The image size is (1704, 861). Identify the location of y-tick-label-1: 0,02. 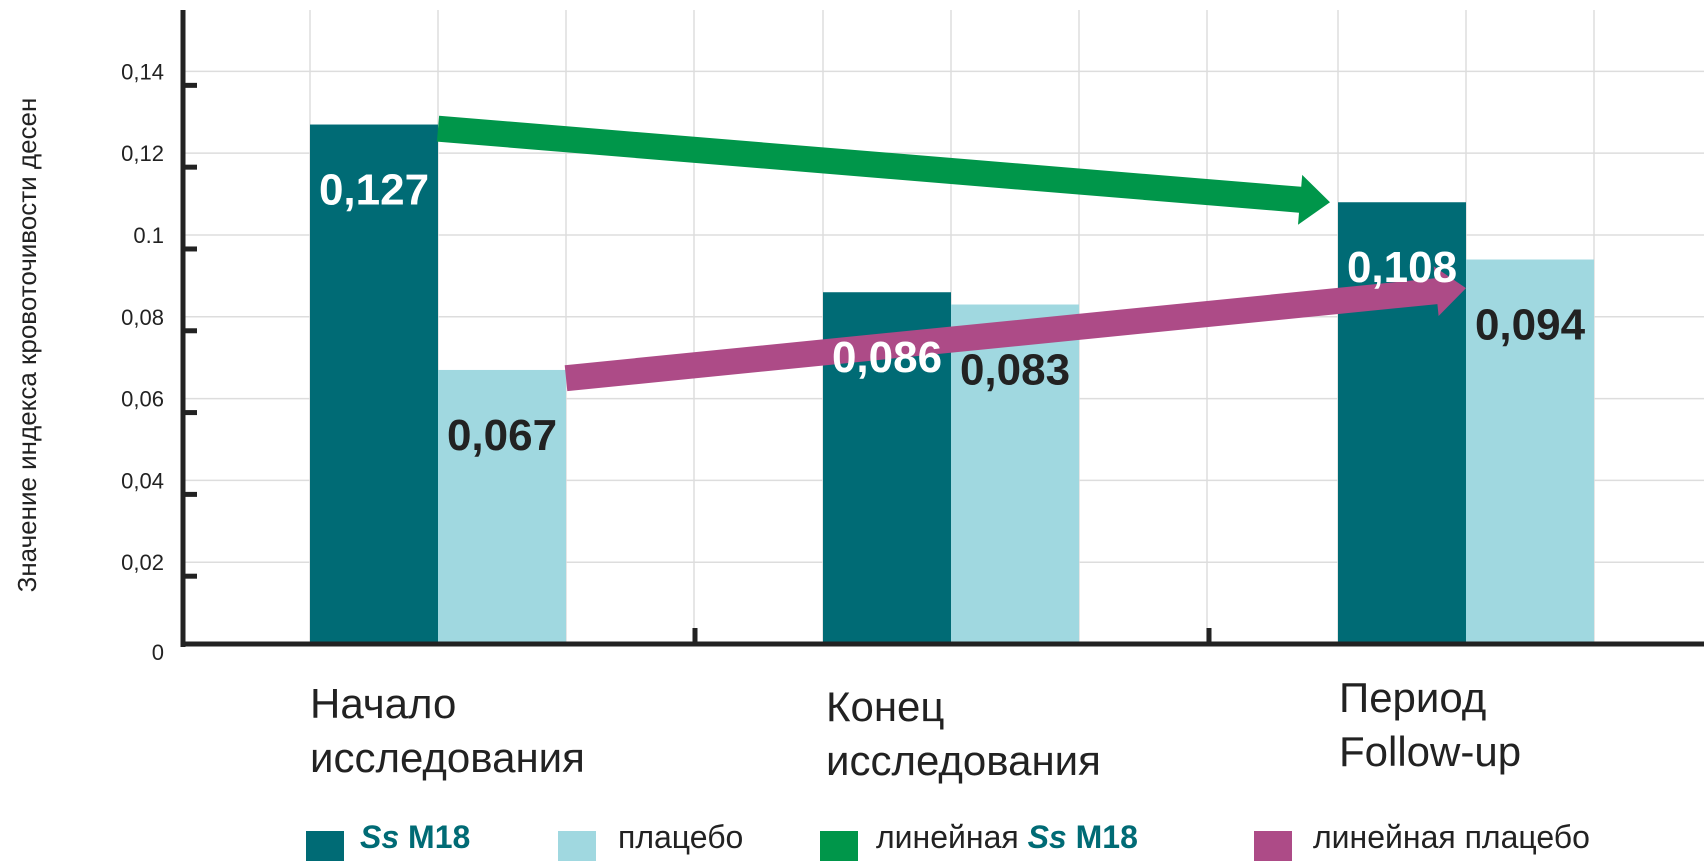
(142, 562).